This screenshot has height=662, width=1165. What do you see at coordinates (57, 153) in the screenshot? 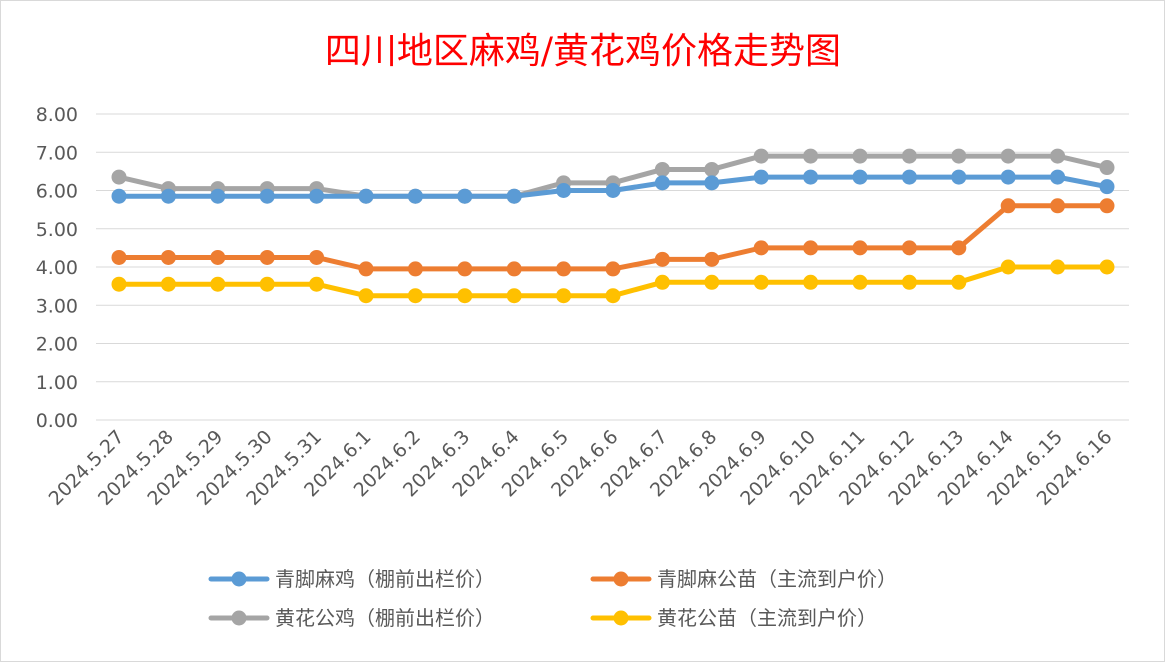
I see `y-tick-label: 7.00` at bounding box center [57, 153].